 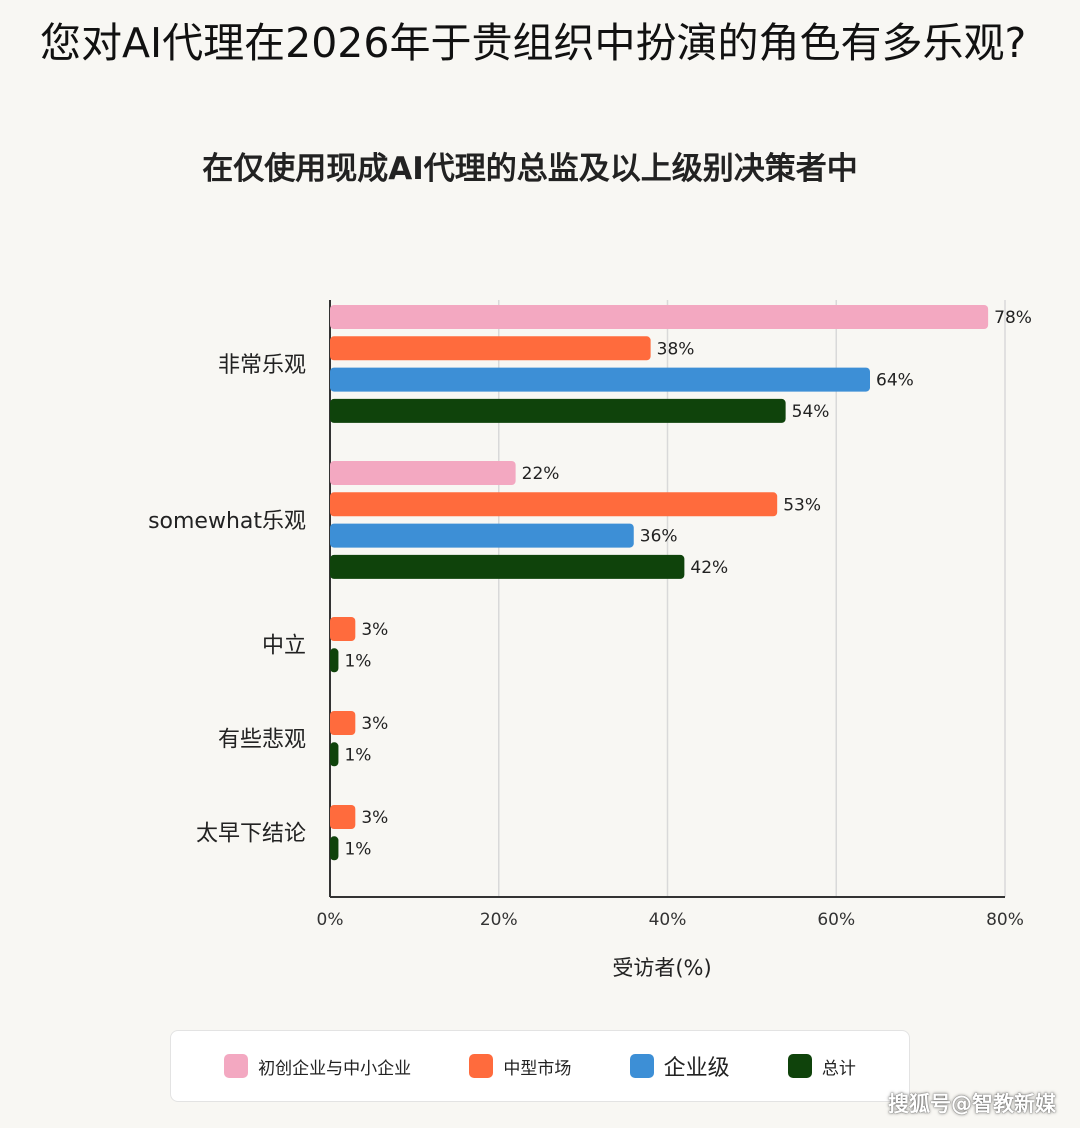 I want to click on x-tick-label: 40%, so click(x=668, y=920).